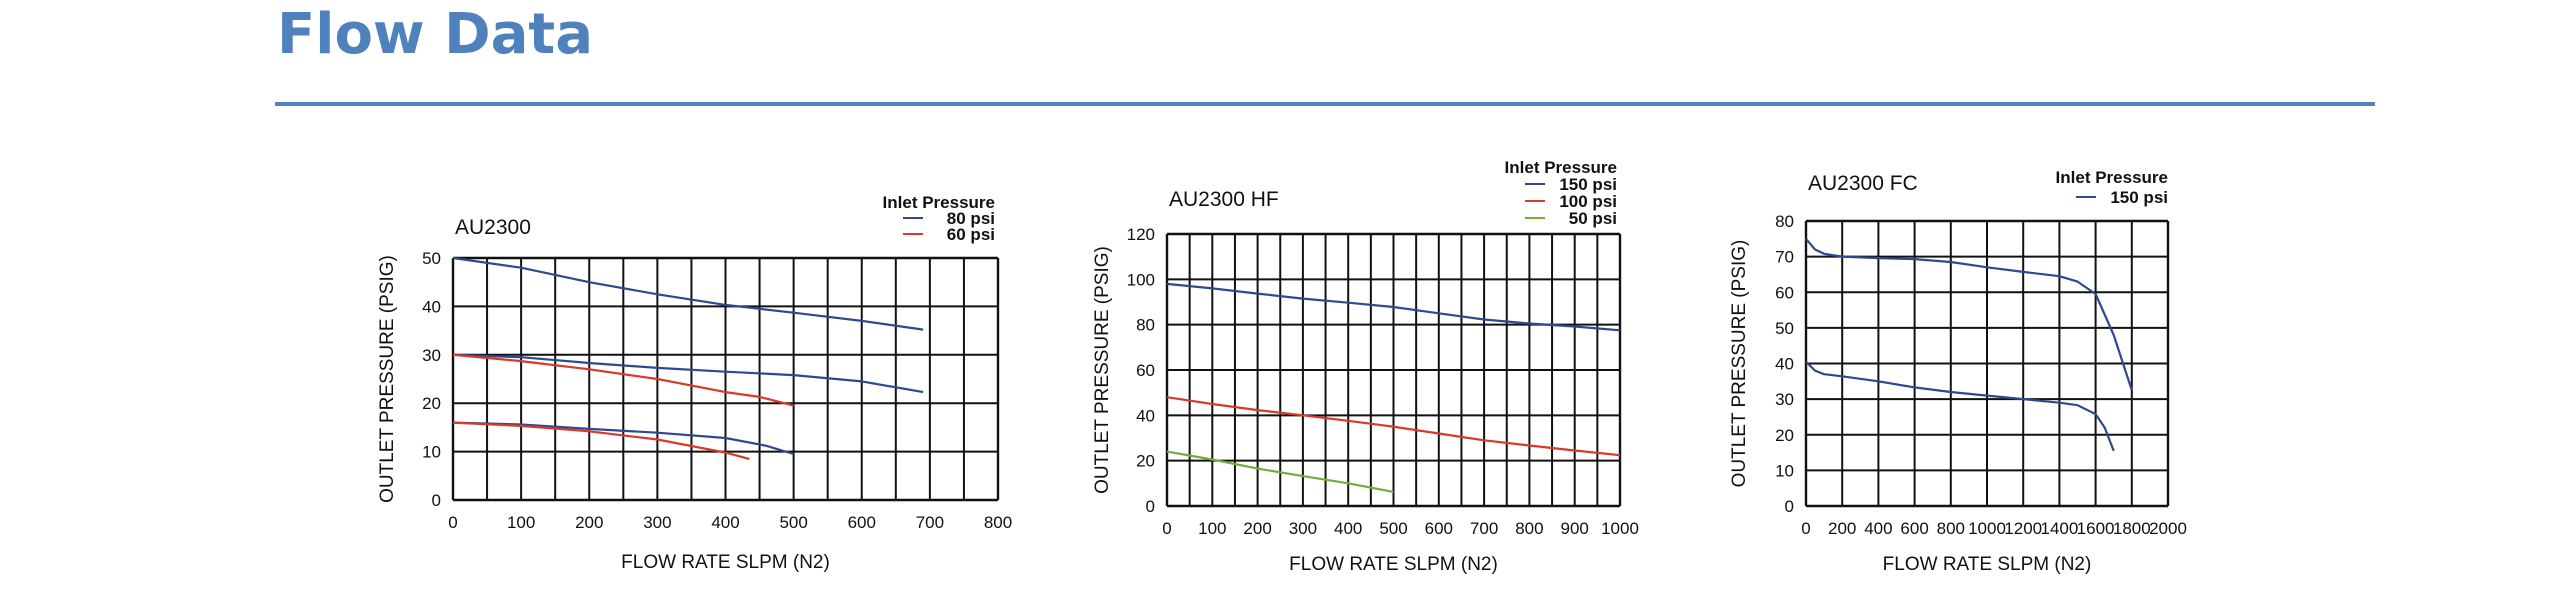 Image resolution: width=2551 pixels, height=611 pixels. I want to click on x-tick-label: 1400, so click(2059, 528).